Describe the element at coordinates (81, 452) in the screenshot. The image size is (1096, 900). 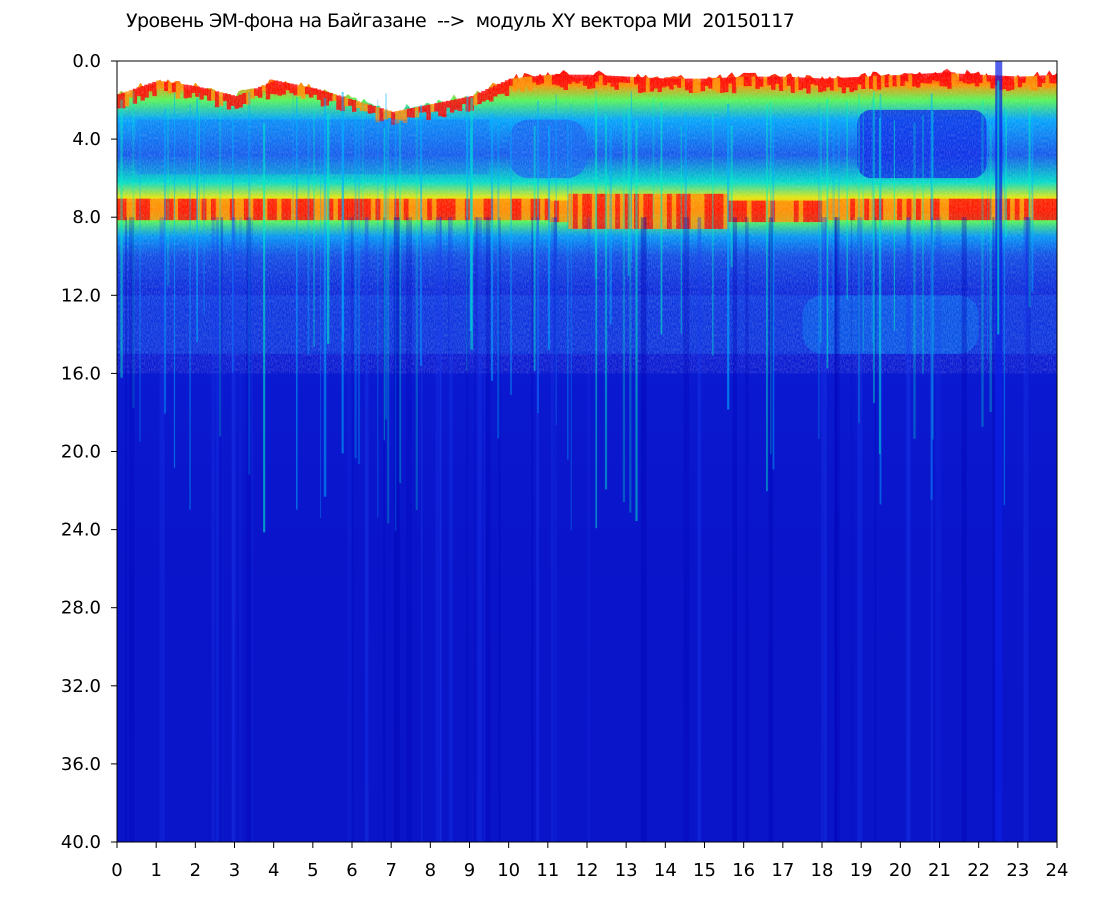
I see `y-tick-label: 20.0` at that location.